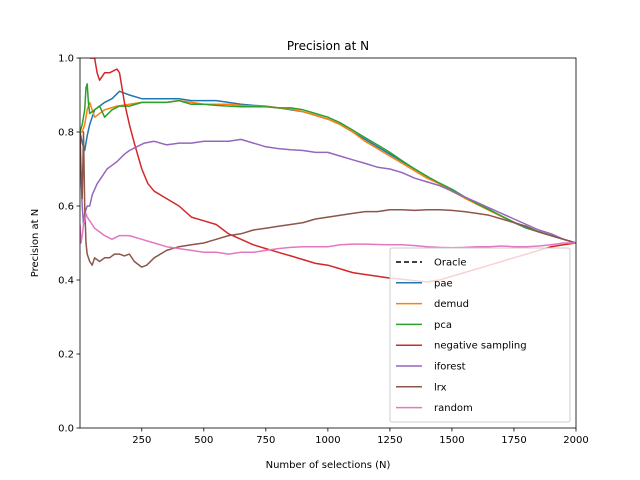  I want to click on x-tick-label: 1250, so click(389, 440).